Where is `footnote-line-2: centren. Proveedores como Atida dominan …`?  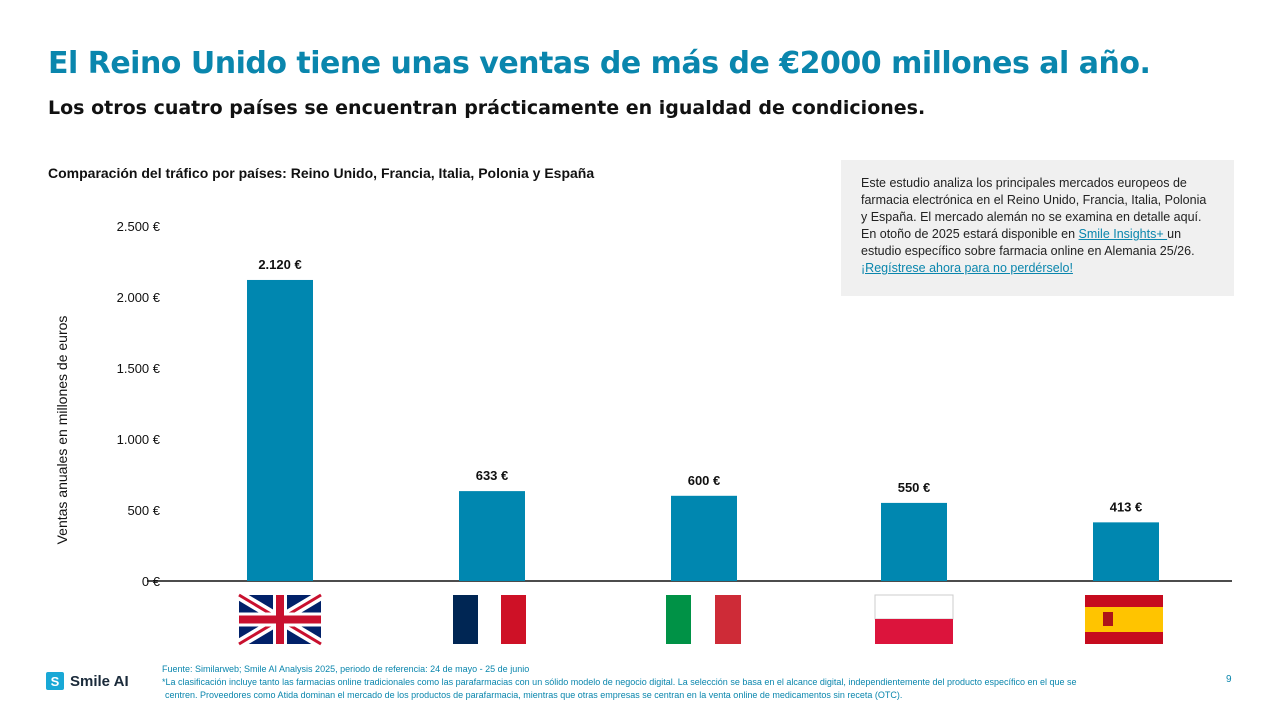
footnote-line-2: centren. Proveedores como Atida dominan … is located at coordinates (534, 695).